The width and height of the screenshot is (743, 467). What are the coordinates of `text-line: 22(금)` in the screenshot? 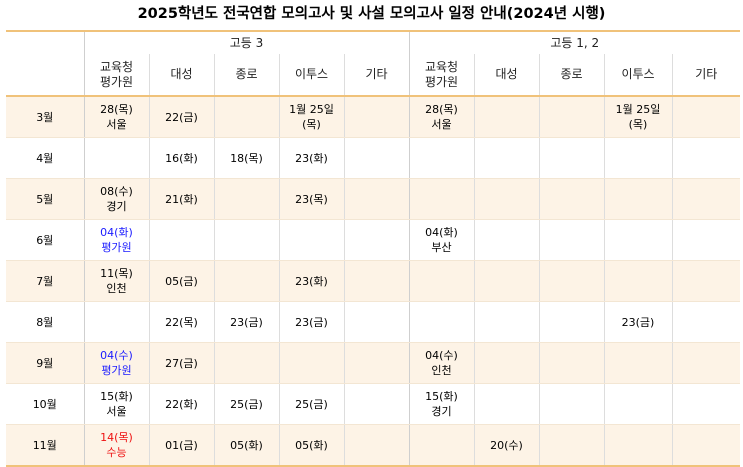 It's located at (181, 117).